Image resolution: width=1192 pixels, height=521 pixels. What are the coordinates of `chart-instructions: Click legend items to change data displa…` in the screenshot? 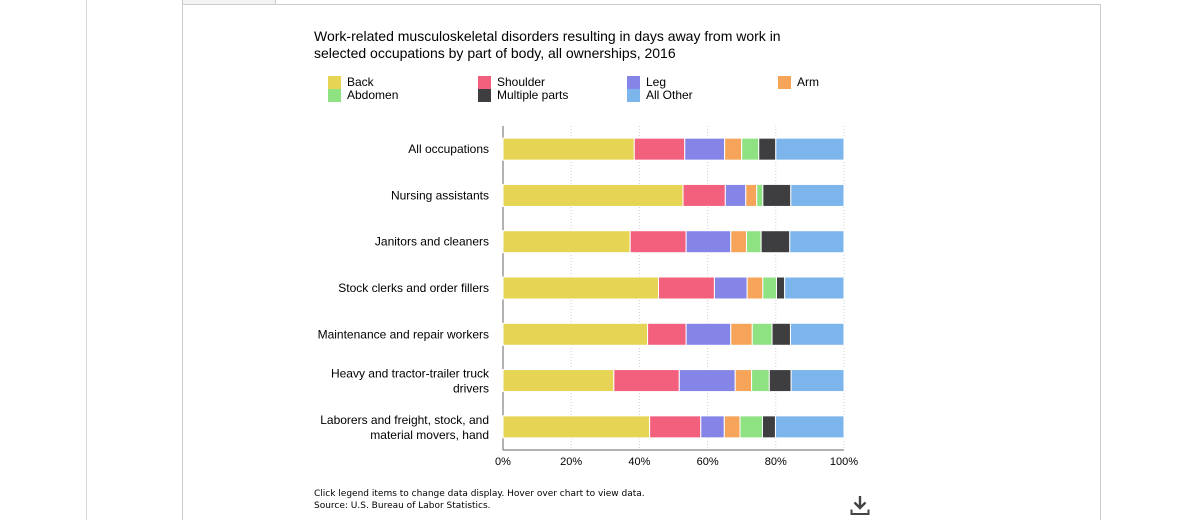 It's located at (479, 494).